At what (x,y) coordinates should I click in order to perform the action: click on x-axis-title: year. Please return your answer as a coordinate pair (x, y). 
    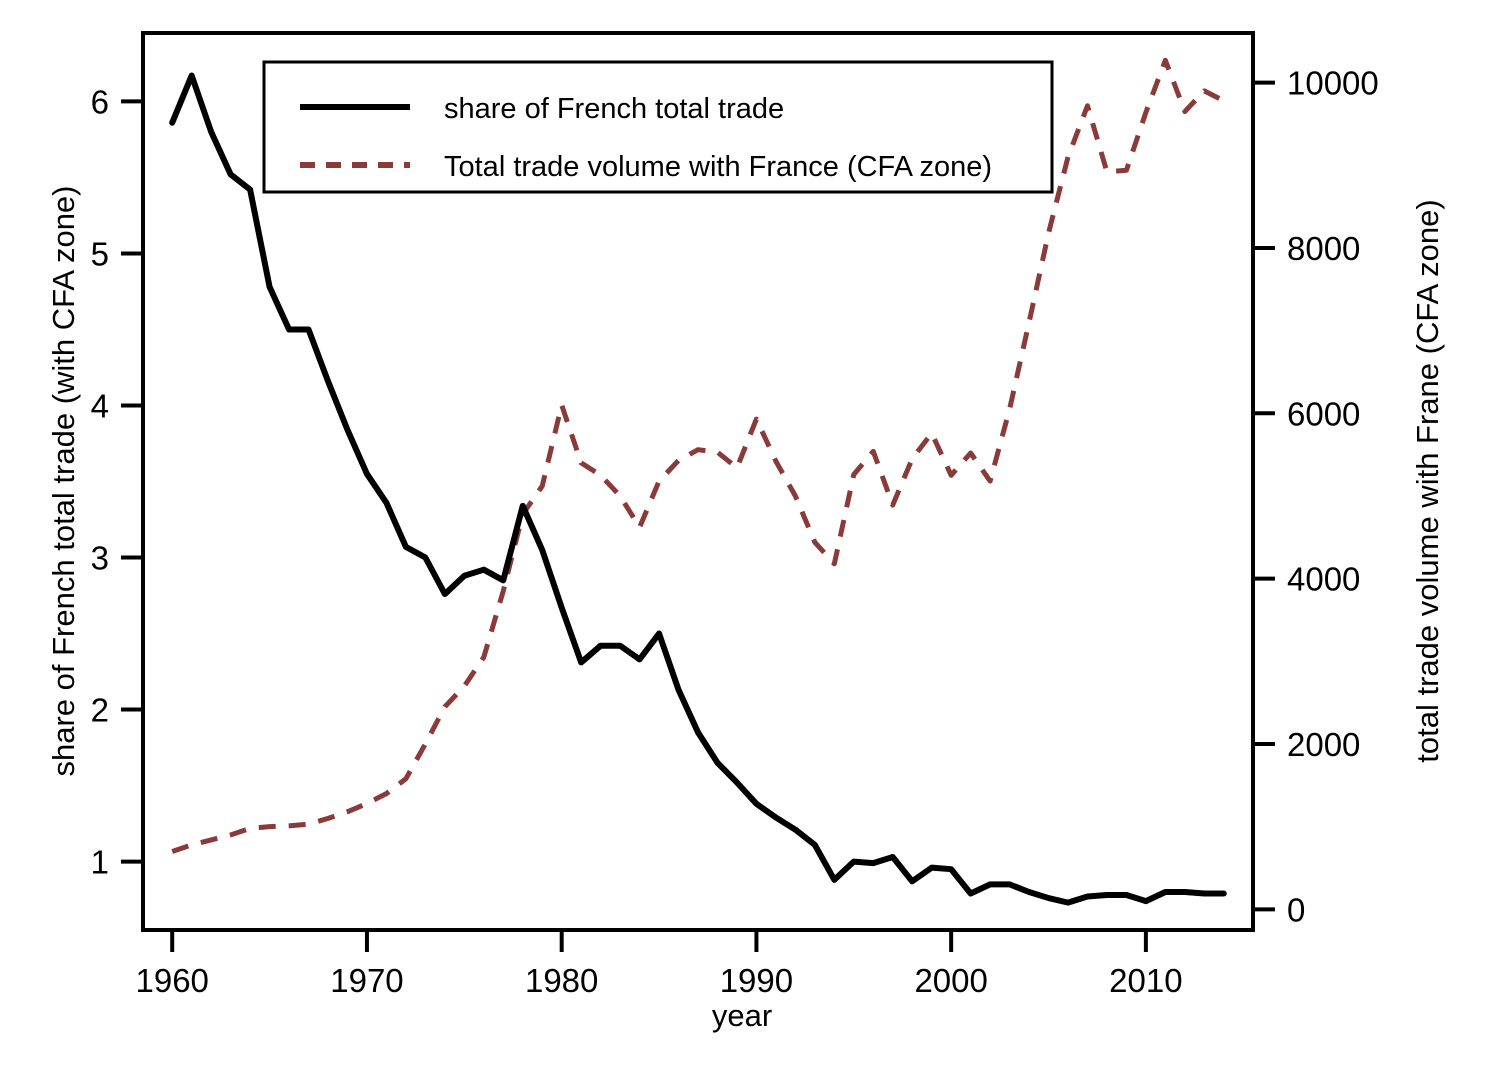
    Looking at the image, I should click on (742, 1015).